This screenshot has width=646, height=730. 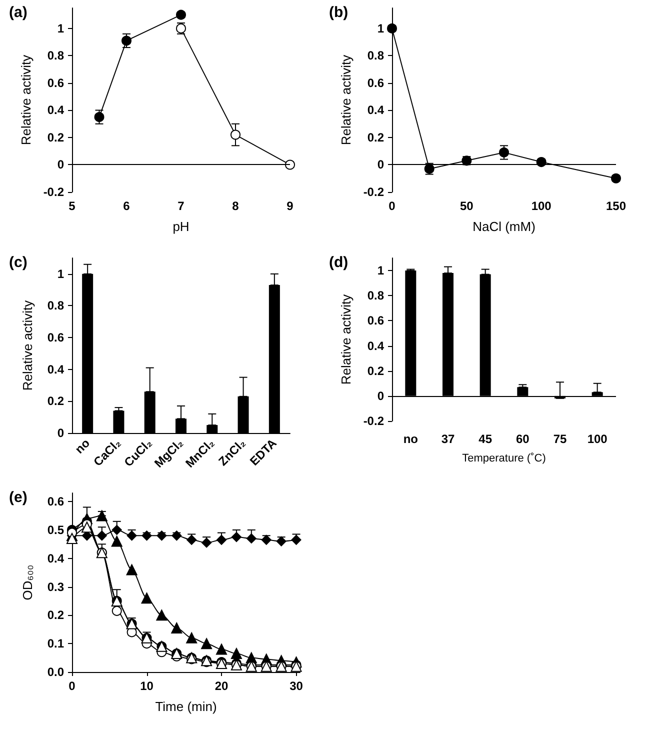 What do you see at coordinates (338, 12) in the screenshot?
I see `chart-title: (b)` at bounding box center [338, 12].